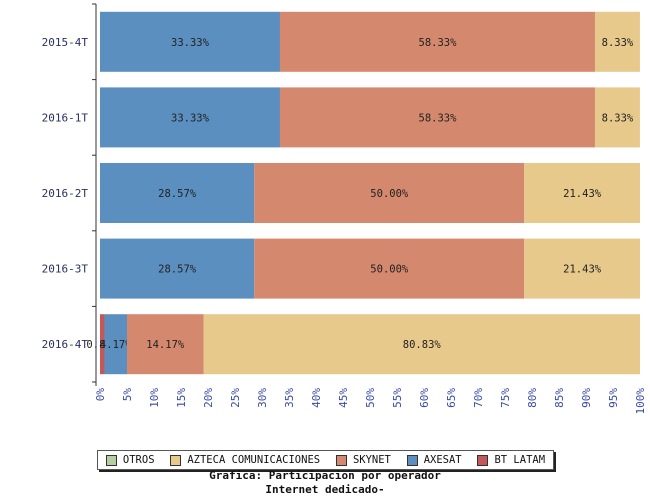 The image size is (650, 500). I want to click on data-label: 80.83%, so click(422, 345).